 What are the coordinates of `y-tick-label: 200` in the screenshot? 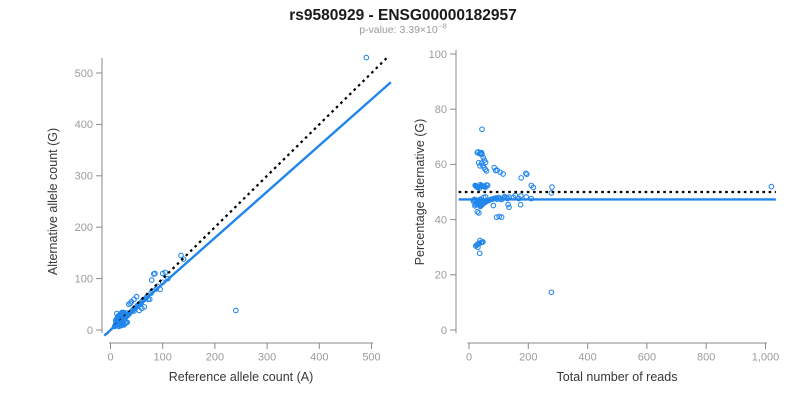 It's located at (84, 228).